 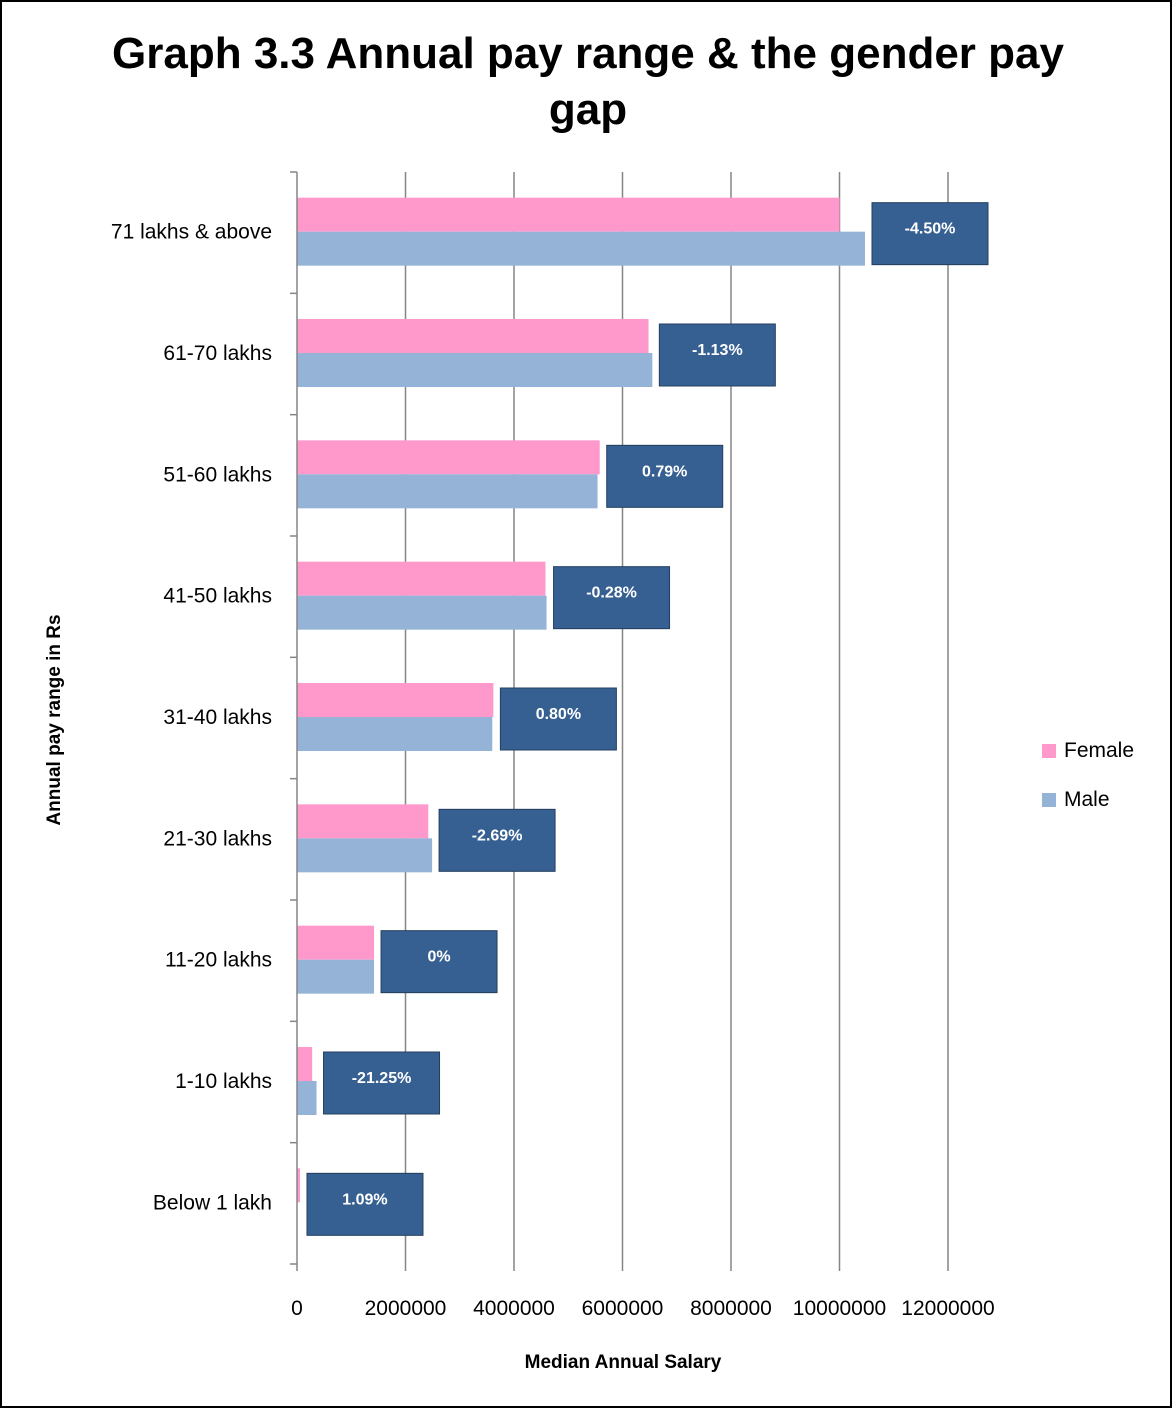 What do you see at coordinates (406, 1308) in the screenshot?
I see `x-tick-label: 2000000` at bounding box center [406, 1308].